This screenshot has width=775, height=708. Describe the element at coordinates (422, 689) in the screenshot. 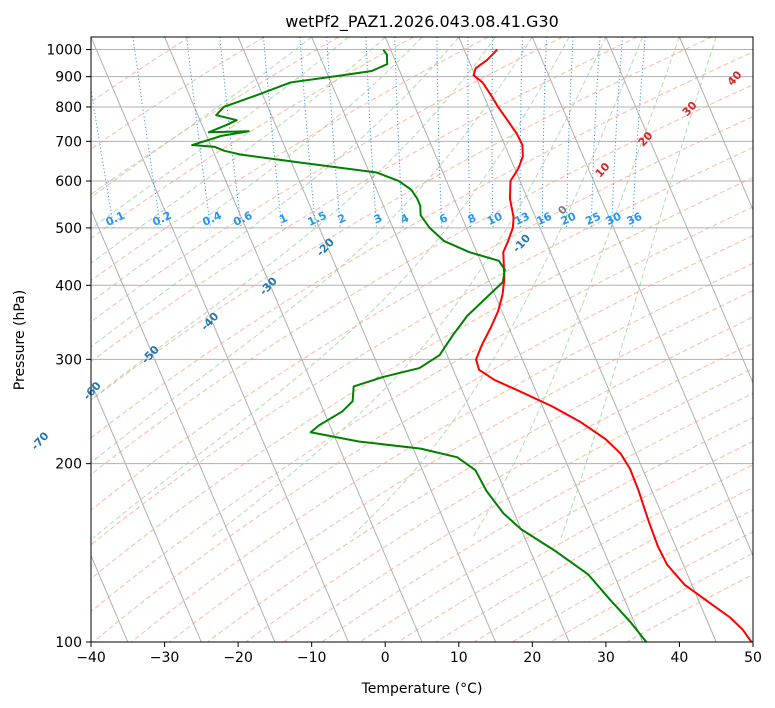

I see `x-axis-label: Temperature (°C)` at that location.